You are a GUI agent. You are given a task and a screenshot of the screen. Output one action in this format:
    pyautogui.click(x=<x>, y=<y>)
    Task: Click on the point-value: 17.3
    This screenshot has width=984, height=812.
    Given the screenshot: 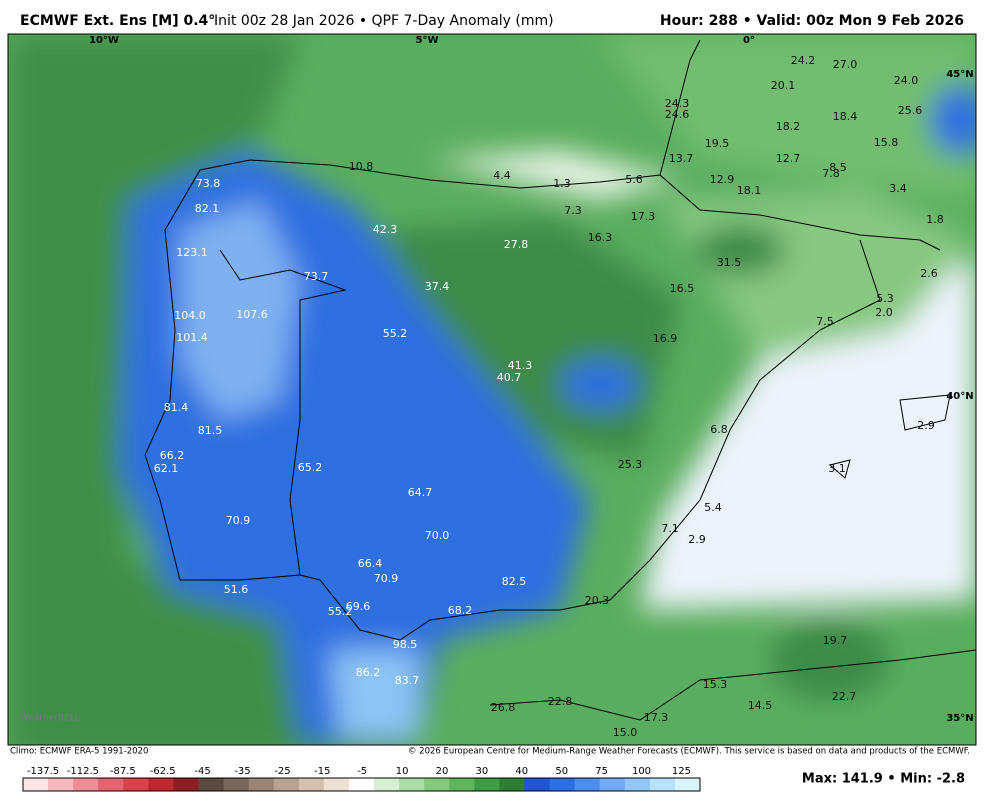 What is the action you would take?
    pyautogui.click(x=656, y=717)
    